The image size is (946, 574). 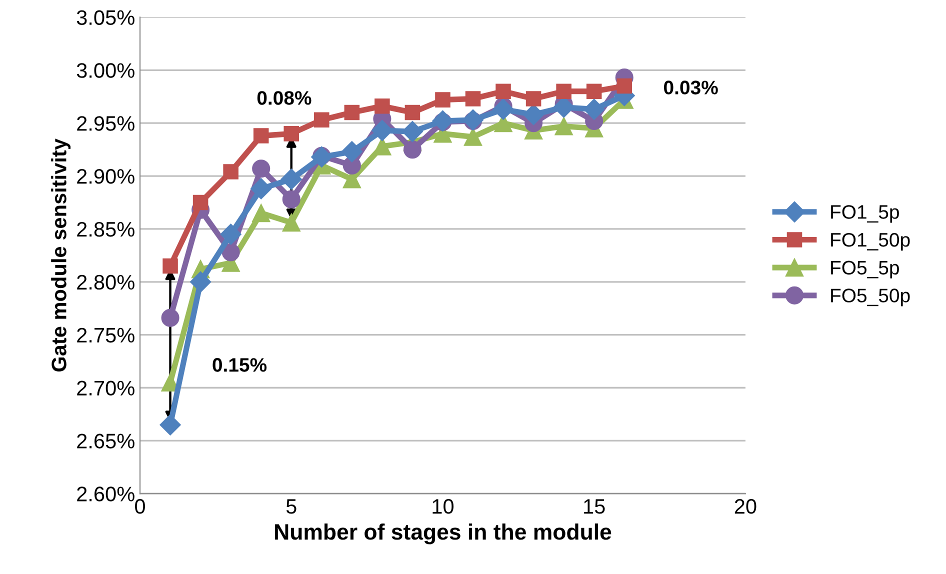 What do you see at coordinates (105, 441) in the screenshot?
I see `y-tick-label: 2.65%` at bounding box center [105, 441].